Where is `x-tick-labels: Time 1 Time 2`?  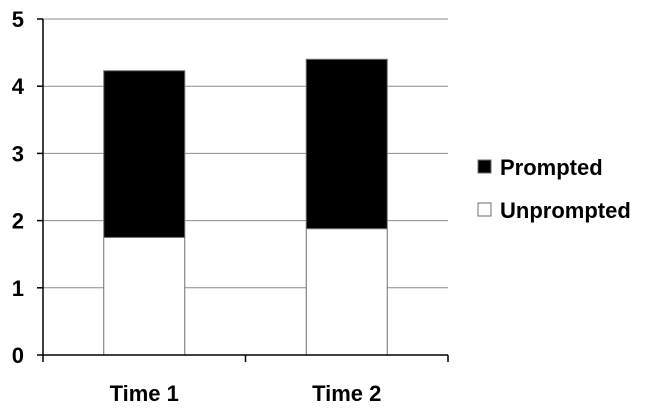 x-tick-labels: Time 1 Time 2 is located at coordinates (246, 393).